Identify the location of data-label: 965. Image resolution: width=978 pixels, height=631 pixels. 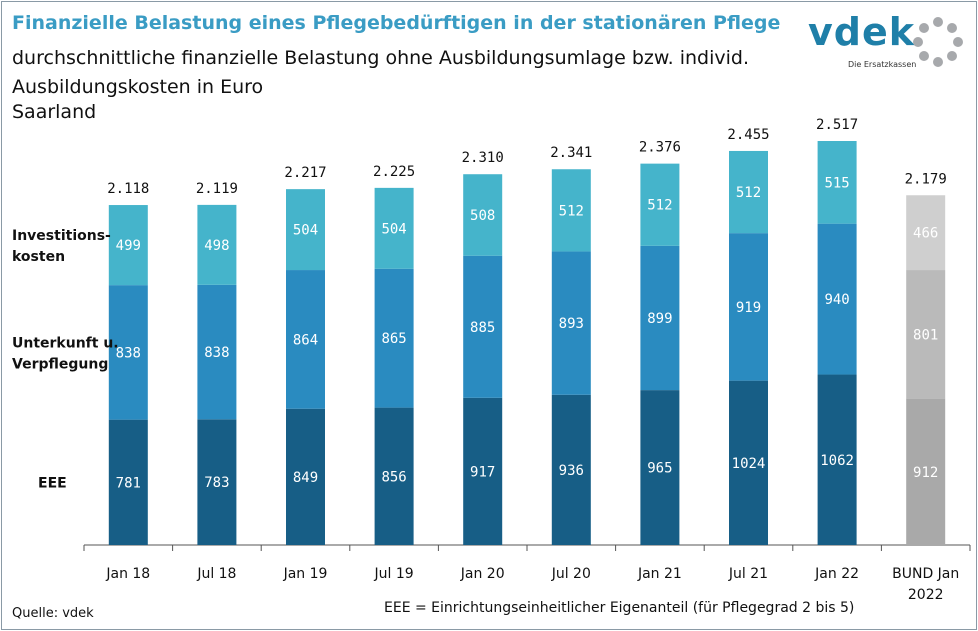
(659, 469).